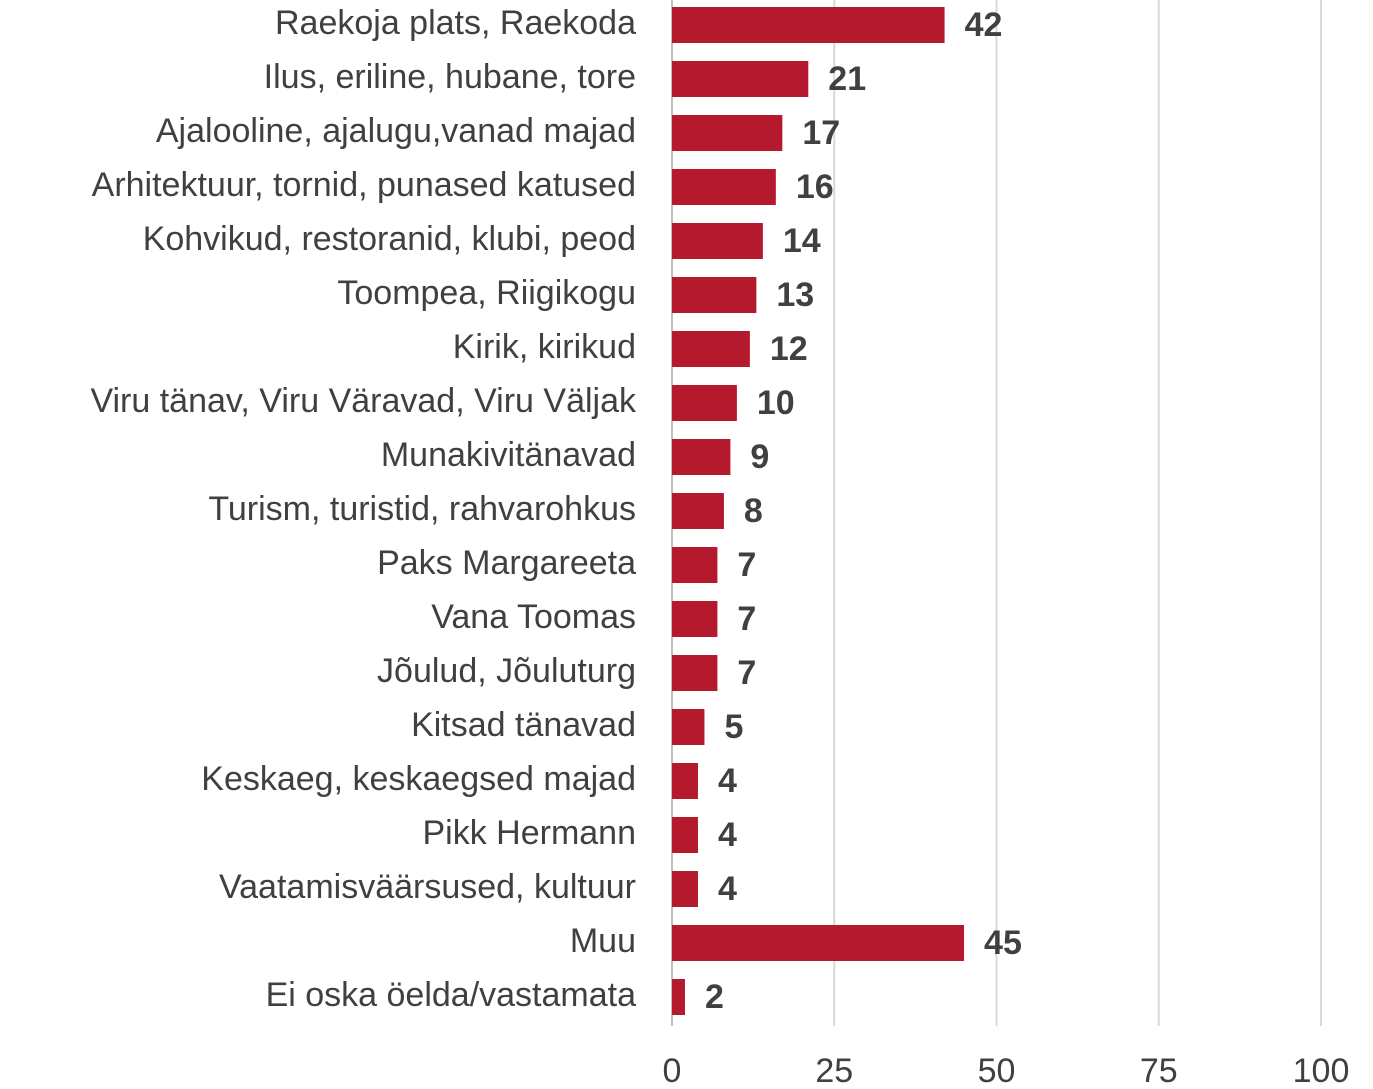  I want to click on value-label: 12, so click(789, 349).